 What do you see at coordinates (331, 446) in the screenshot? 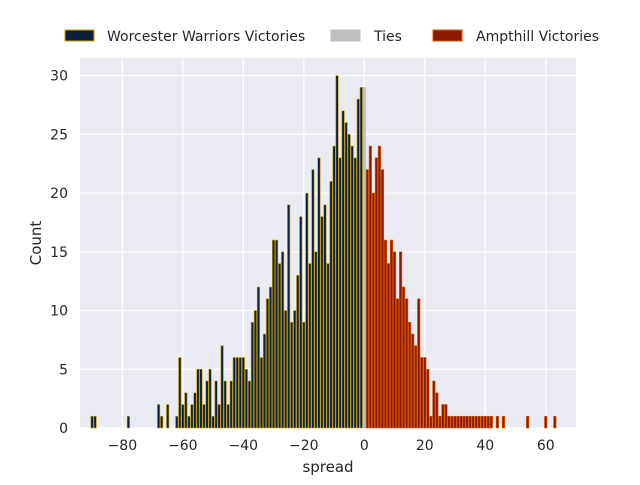
I see `x-tick-labels: −80 −60 −40 −20 0 20 40 60` at bounding box center [331, 446].